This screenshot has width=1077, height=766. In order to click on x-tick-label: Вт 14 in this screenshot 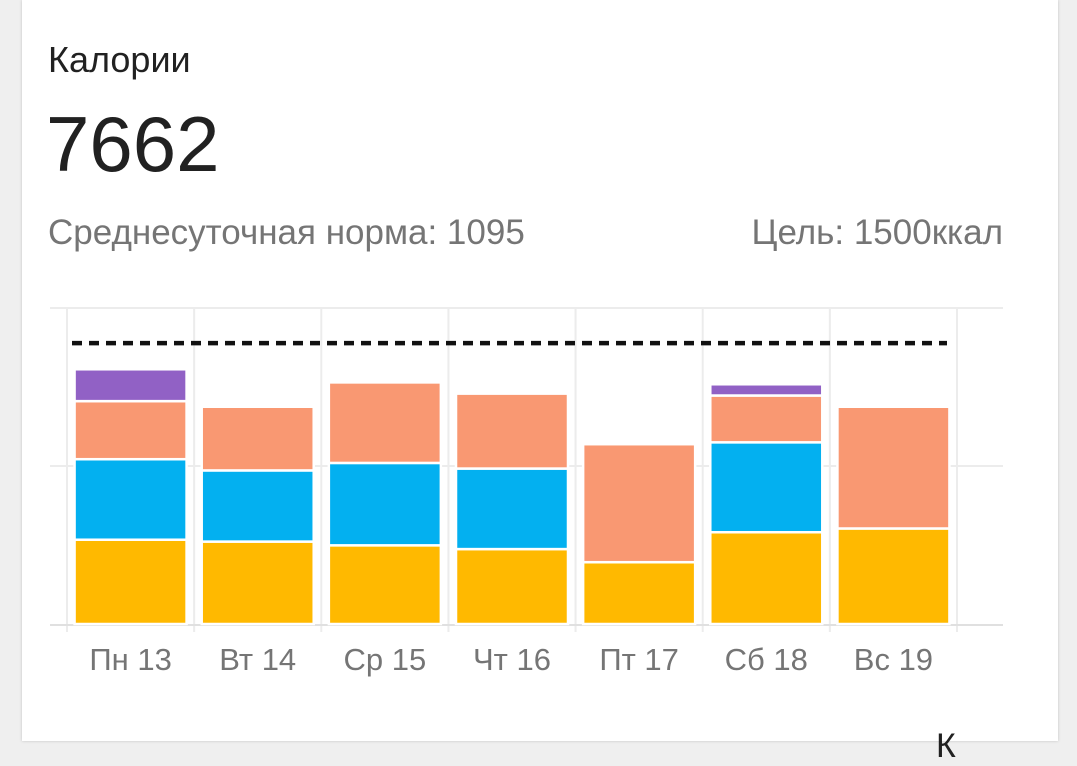, I will do `click(257, 659)`.